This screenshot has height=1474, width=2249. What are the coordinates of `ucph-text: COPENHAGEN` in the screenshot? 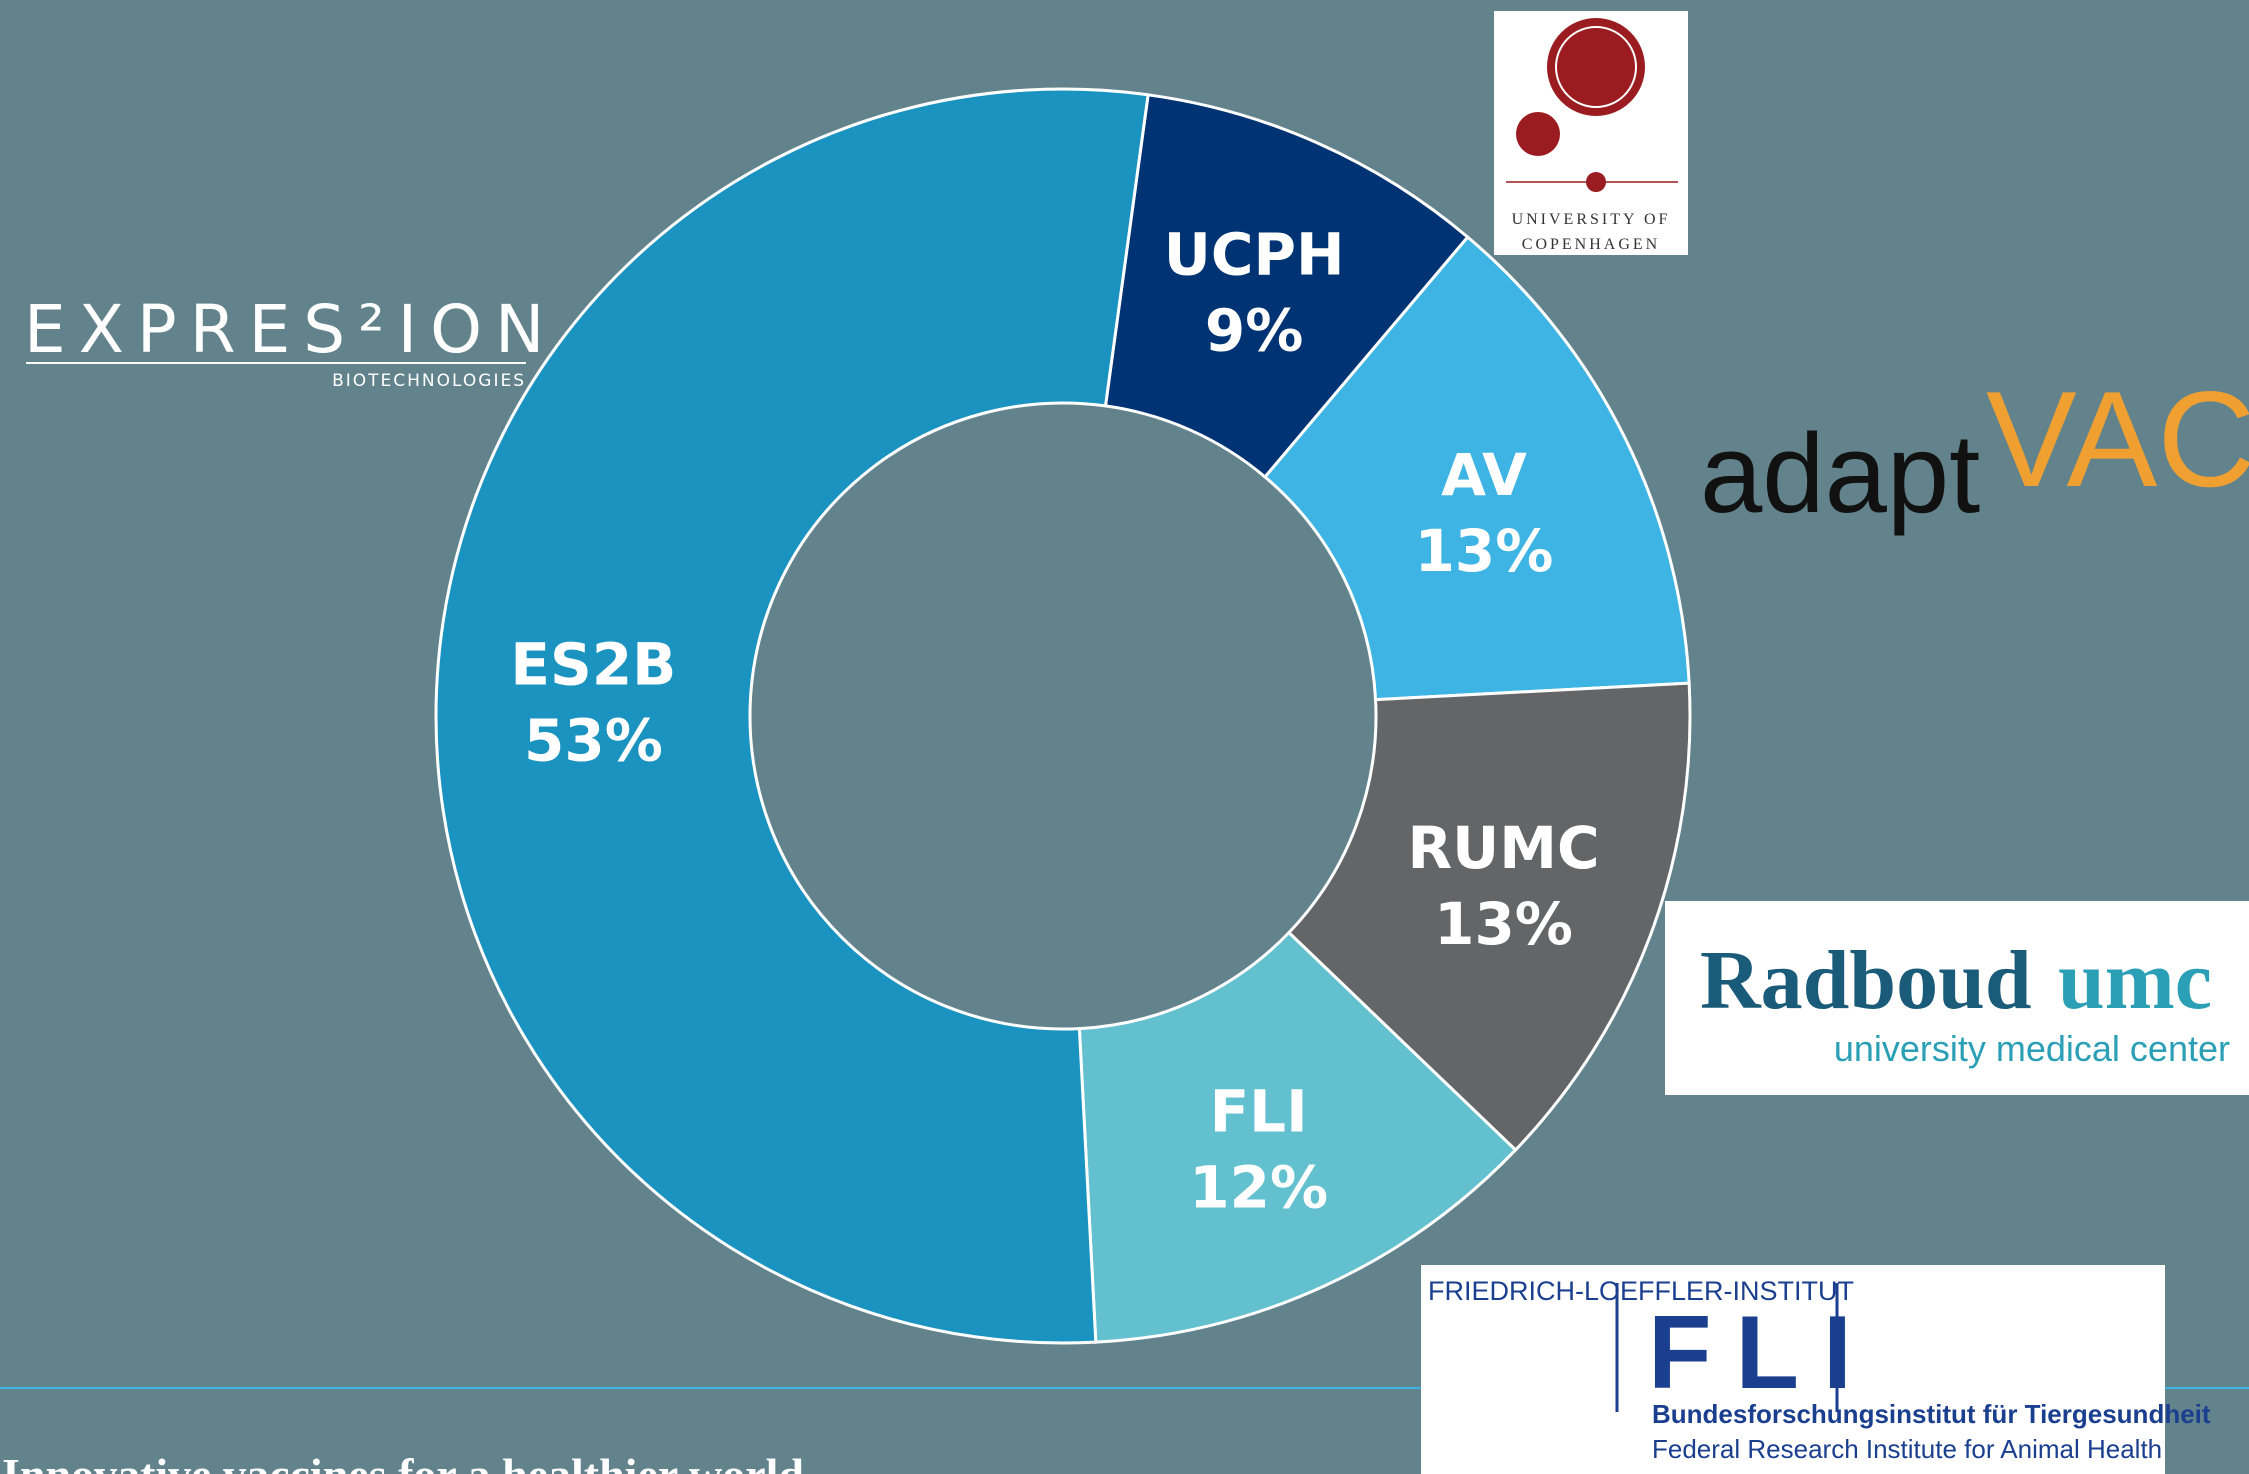 It's located at (1591, 244).